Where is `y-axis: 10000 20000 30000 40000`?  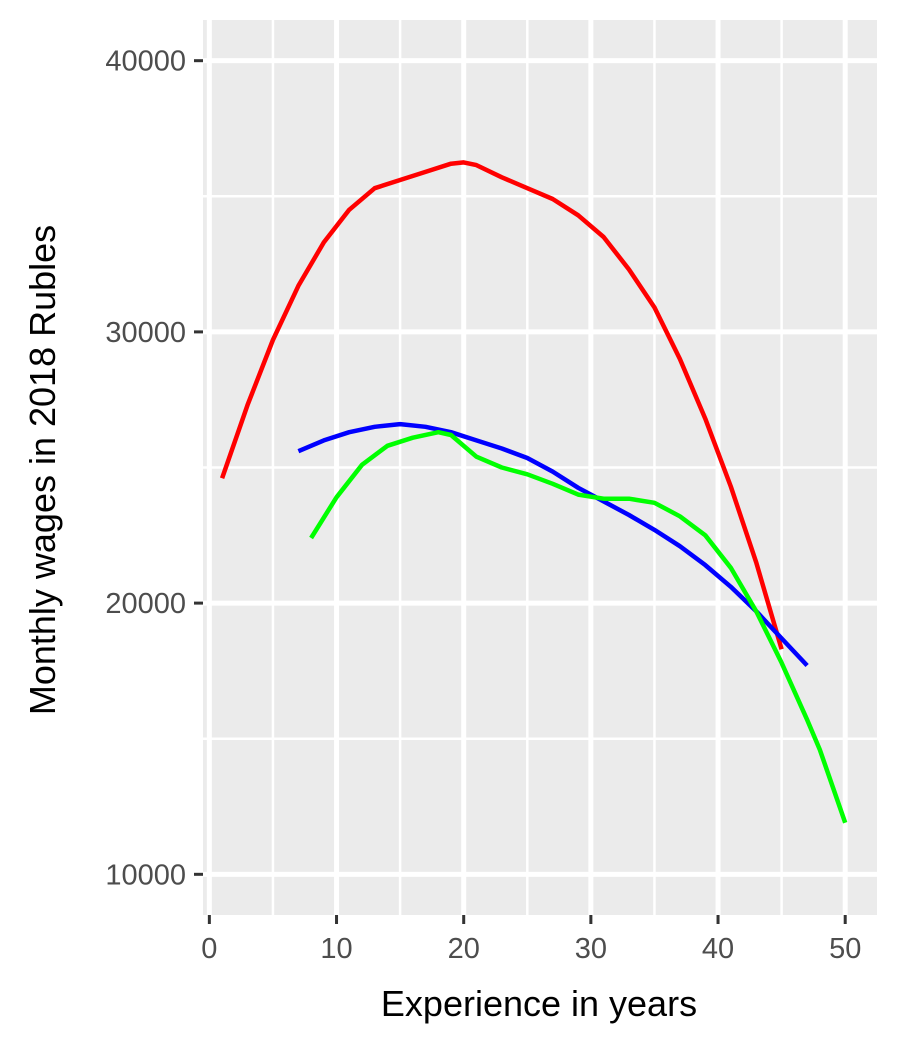
y-axis: 10000 20000 30000 40000 is located at coordinates (154, 468).